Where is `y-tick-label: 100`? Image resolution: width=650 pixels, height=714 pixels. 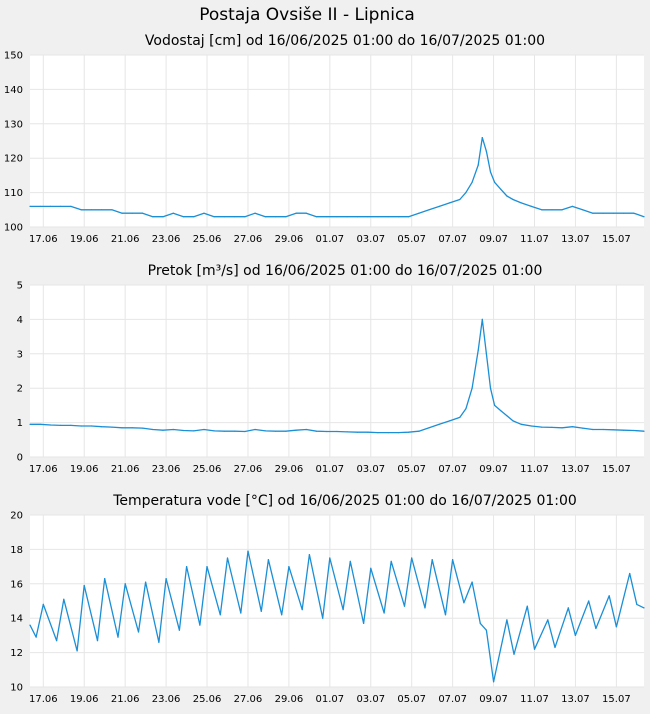
y-tick-label: 100 is located at coordinates (13, 228).